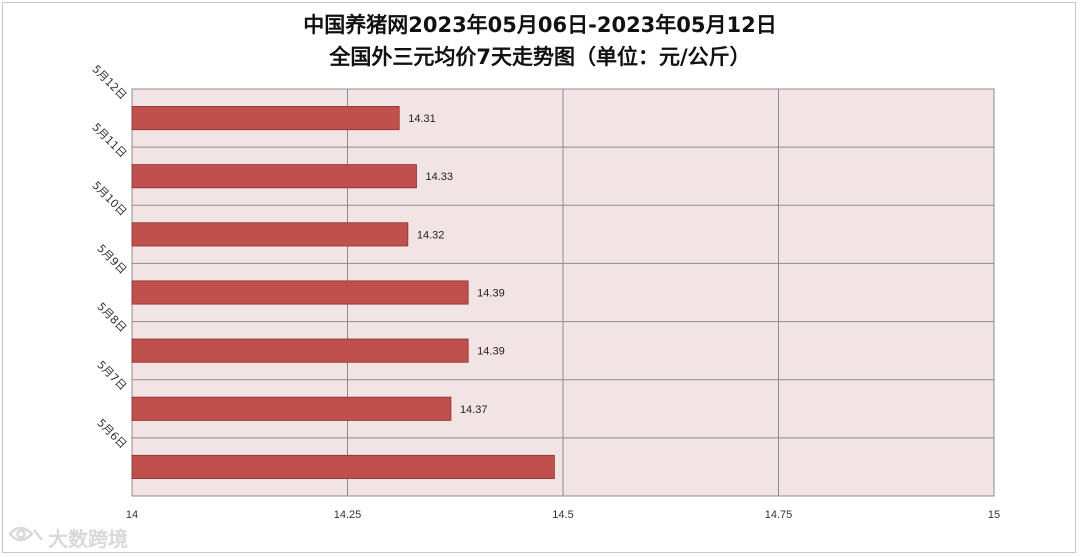 The width and height of the screenshot is (1080, 557). I want to click on y-axis-ticks: 5月12日 5月11日 5月10日 5月9日 5月8日 5月7日 5月6日, so click(109, 257).